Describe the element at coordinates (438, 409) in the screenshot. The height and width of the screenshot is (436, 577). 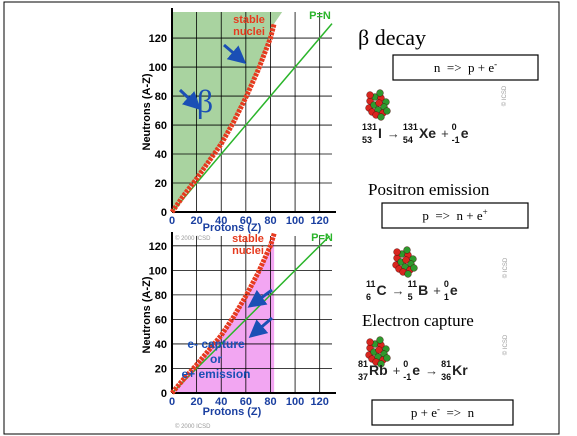
I see `box-sup: -` at that location.